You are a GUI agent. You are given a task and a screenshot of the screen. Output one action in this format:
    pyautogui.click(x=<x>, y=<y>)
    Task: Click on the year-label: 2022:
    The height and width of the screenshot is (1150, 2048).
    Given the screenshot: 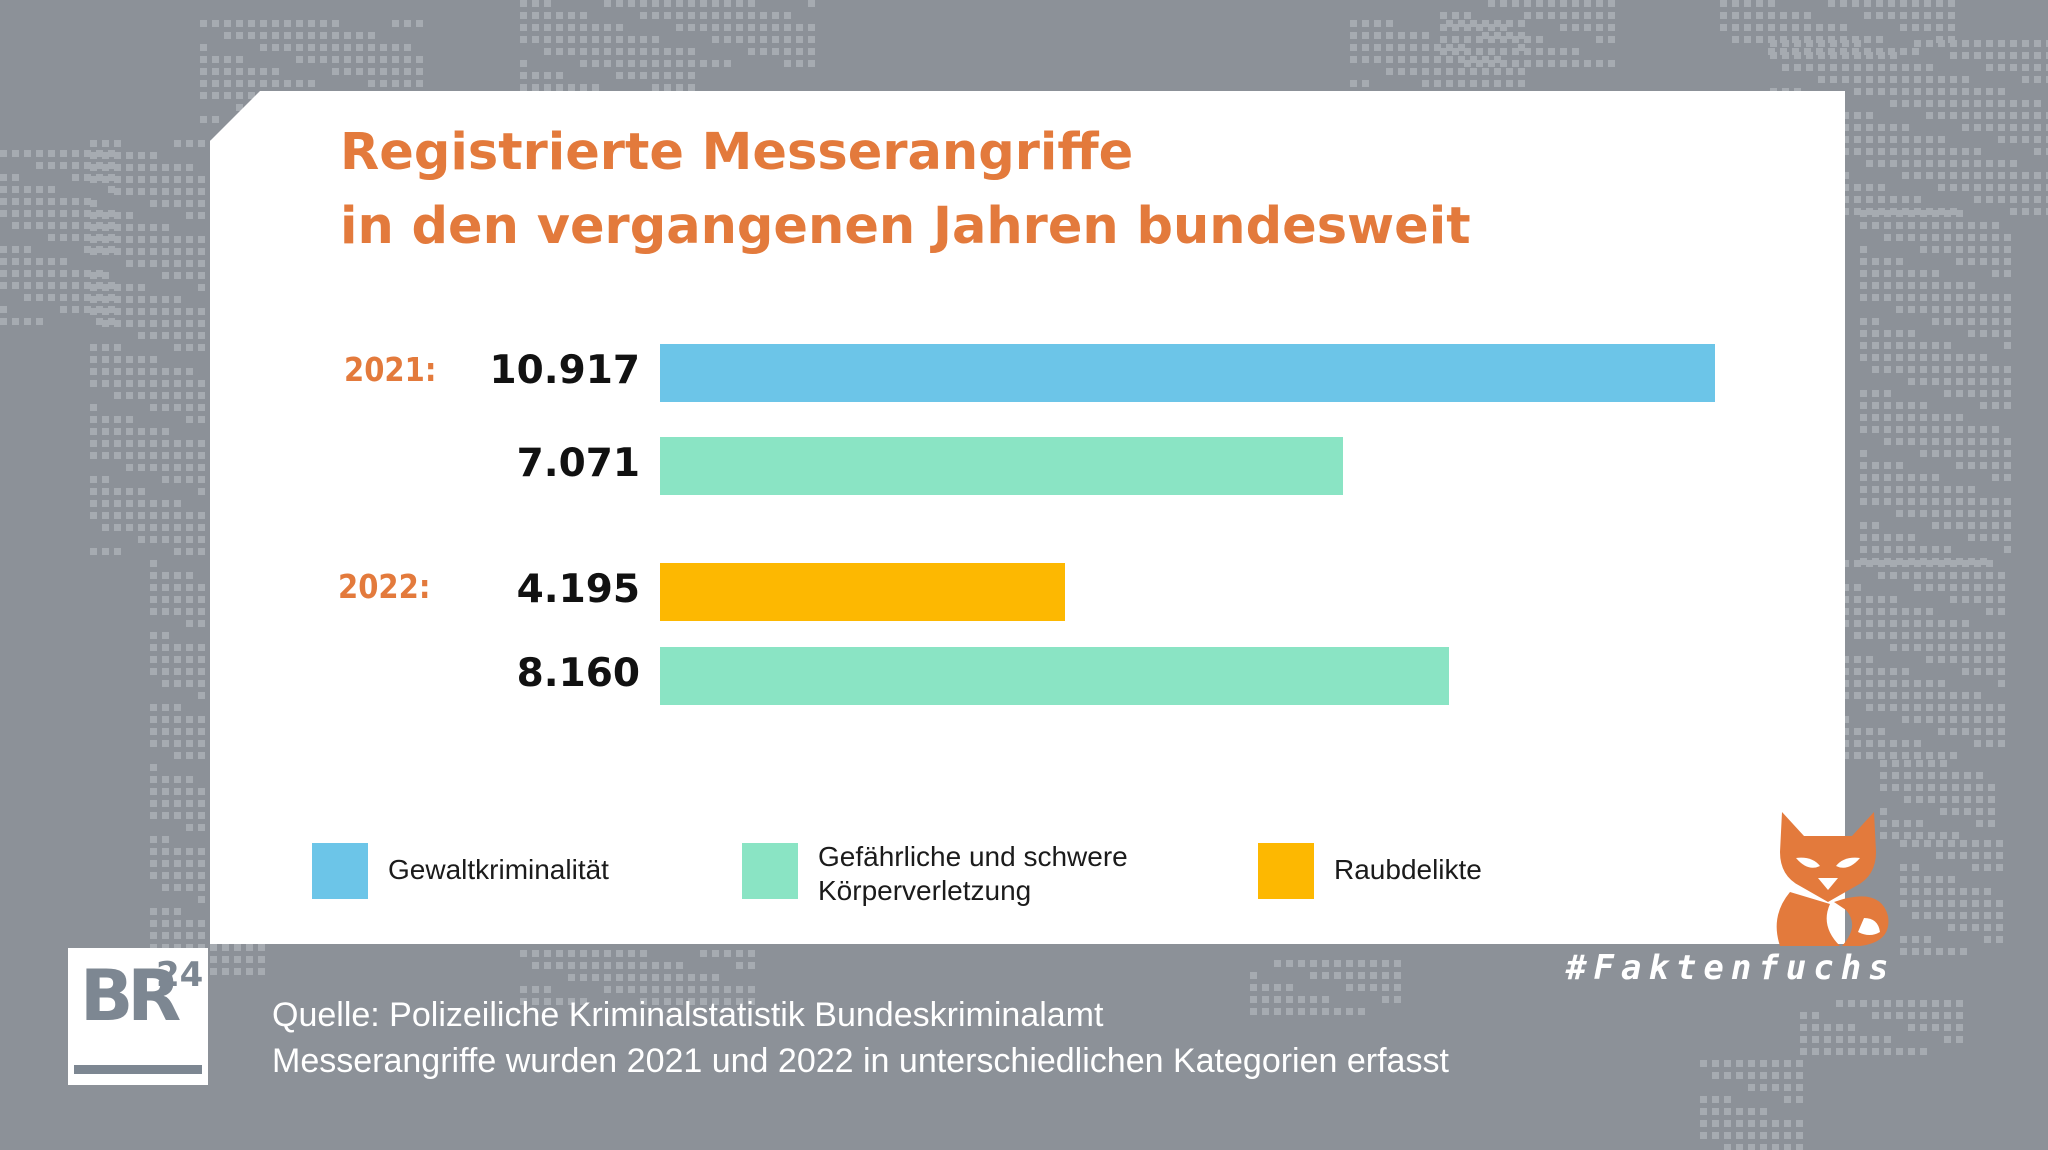 What is the action you would take?
    pyautogui.click(x=384, y=586)
    